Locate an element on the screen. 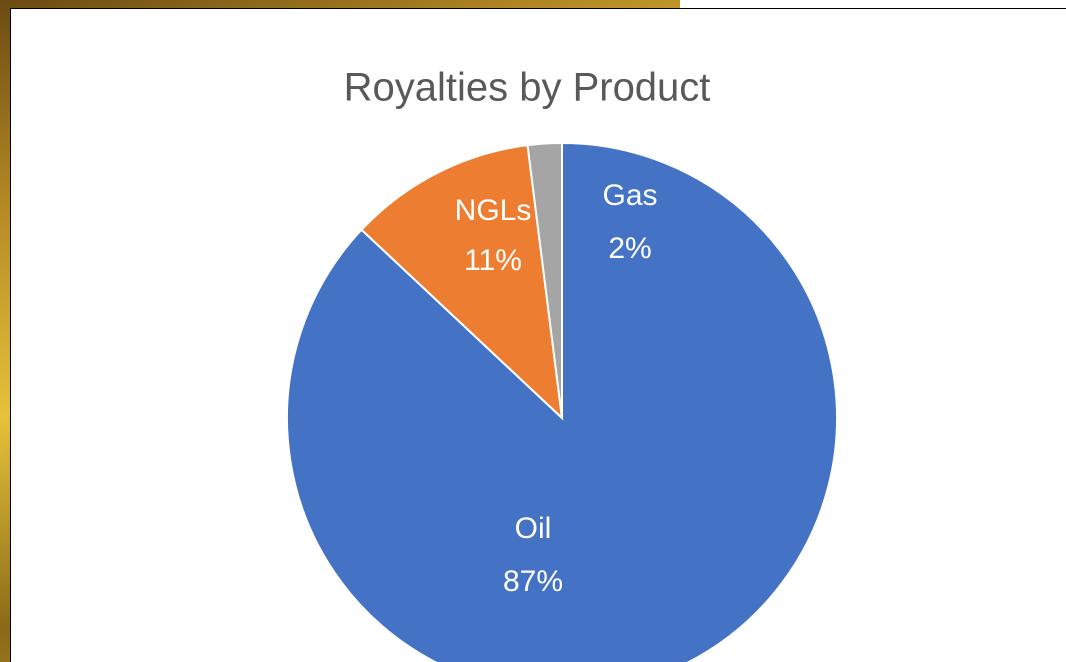  slice-value-label: 2% is located at coordinates (629, 248).